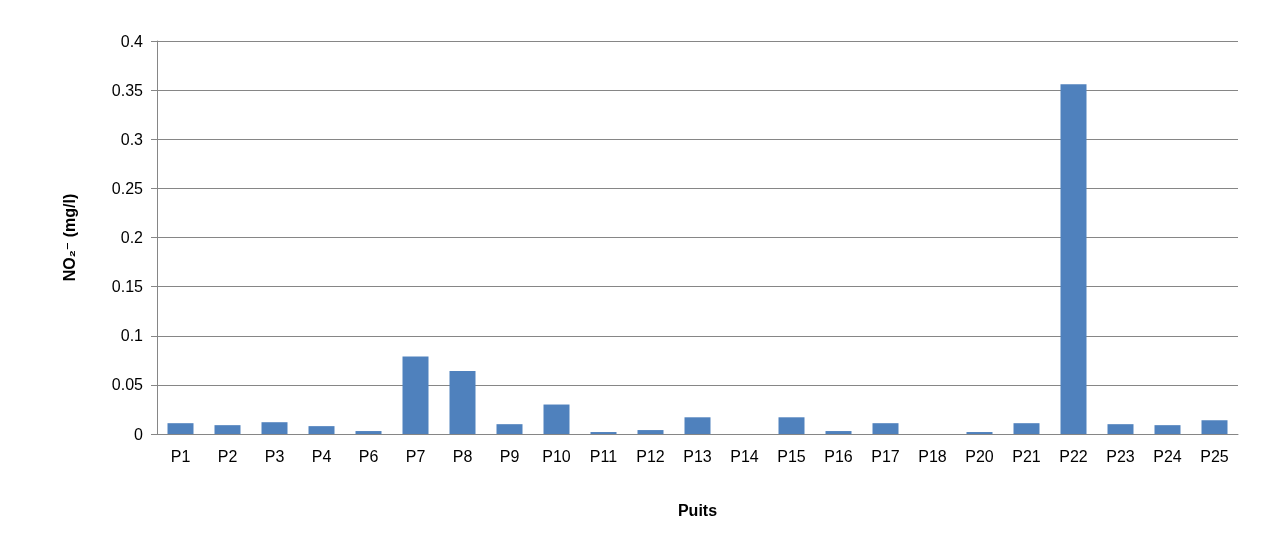 The height and width of the screenshot is (551, 1285). What do you see at coordinates (415, 456) in the screenshot?
I see `x-tick-label: P7` at bounding box center [415, 456].